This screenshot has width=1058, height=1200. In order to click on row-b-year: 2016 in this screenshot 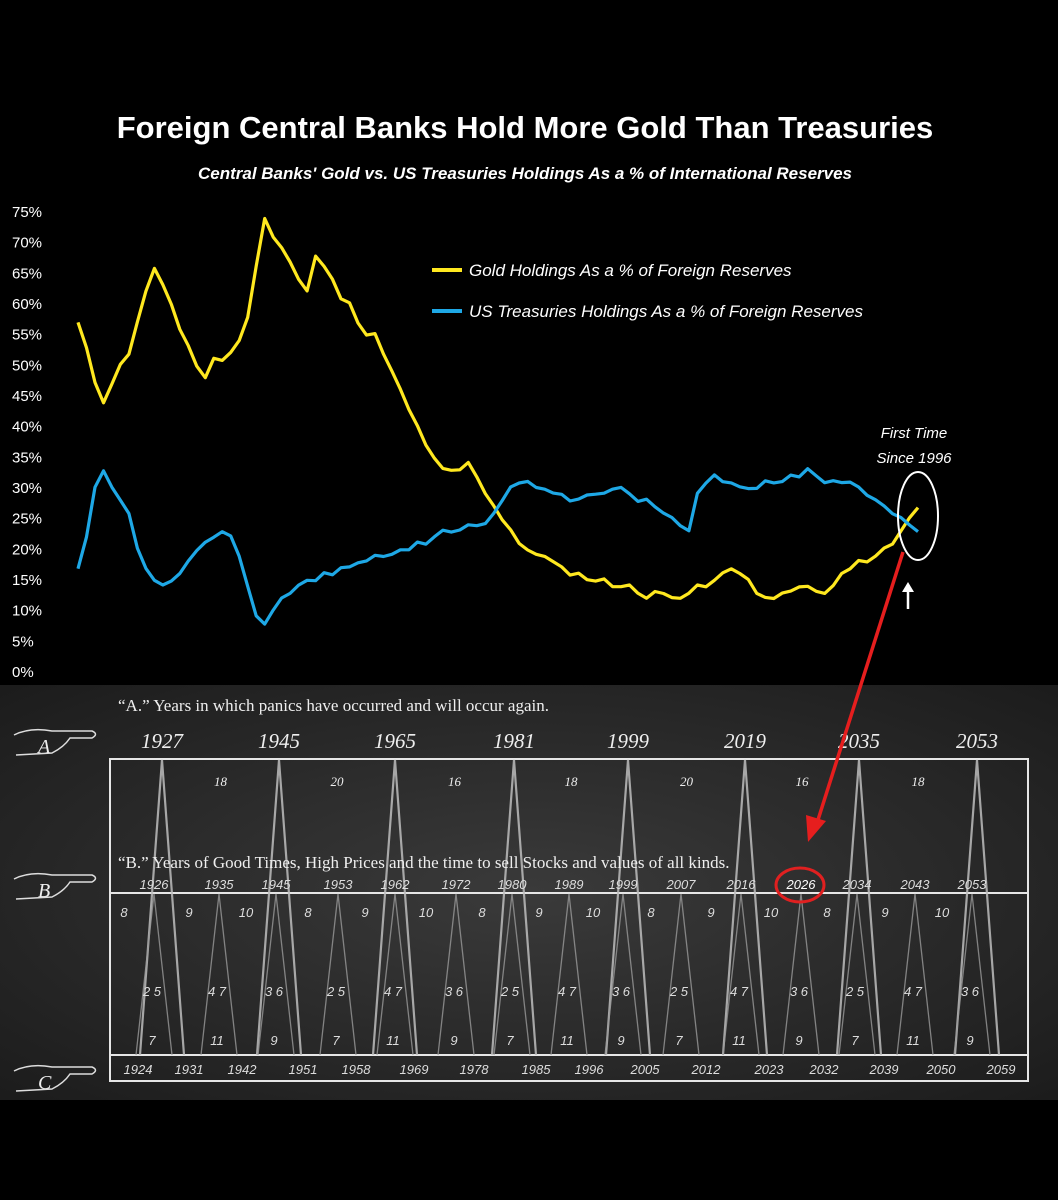, I will do `click(741, 884)`.